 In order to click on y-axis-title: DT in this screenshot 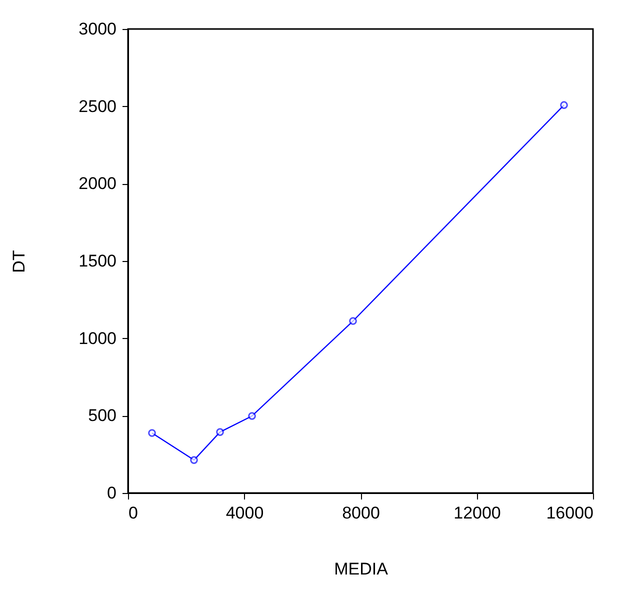, I will do `click(19, 261)`.